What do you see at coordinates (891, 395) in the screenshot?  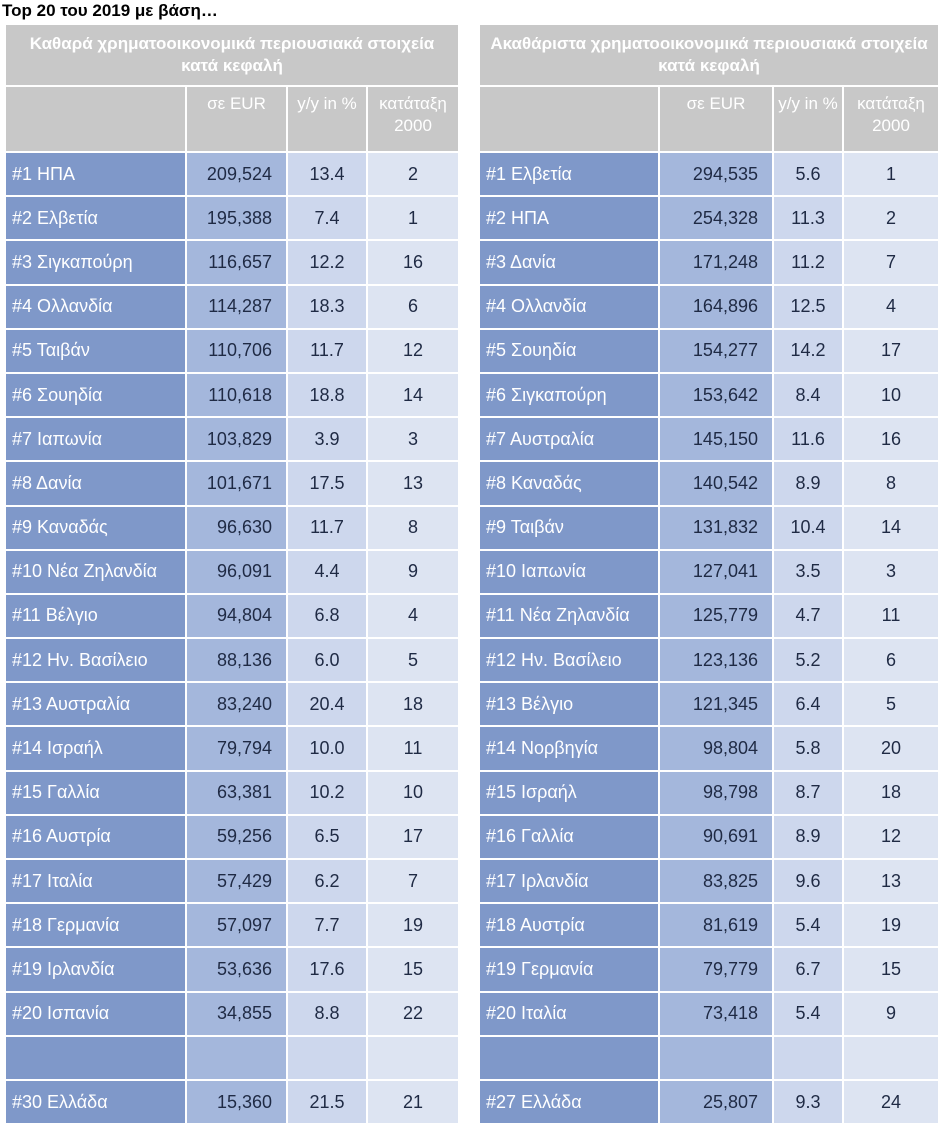 I see `rank-cell: 10` at bounding box center [891, 395].